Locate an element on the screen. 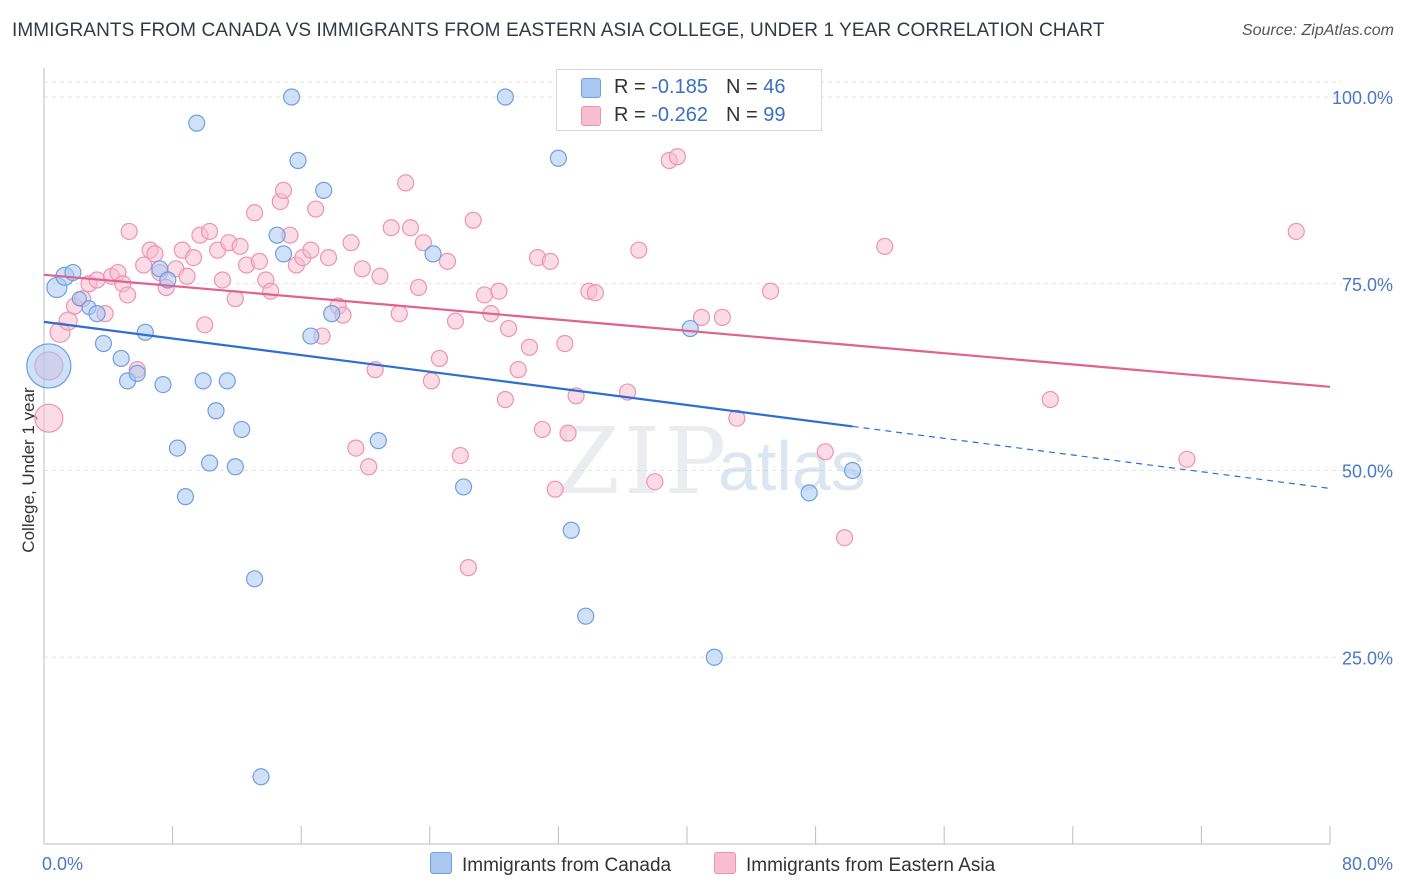 Image resolution: width=1406 pixels, height=892 pixels. legend-row-asia: R = -0.262 N = 99 is located at coordinates (689, 115).